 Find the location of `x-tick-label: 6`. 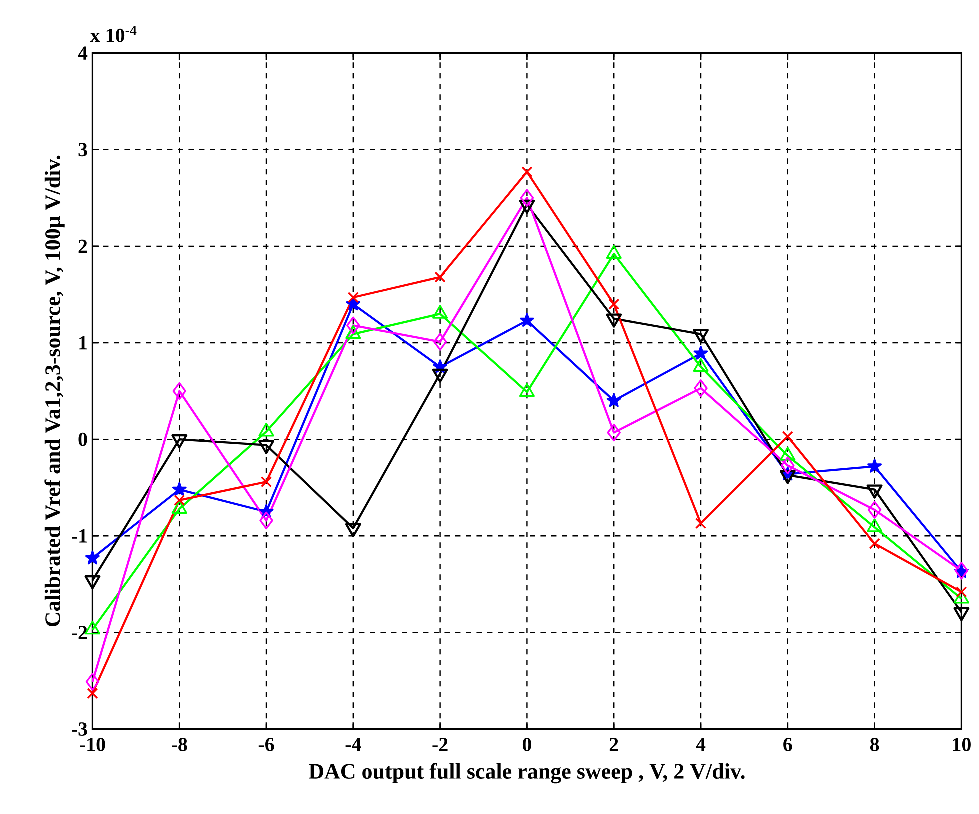

x-tick-label: 6 is located at coordinates (788, 745).